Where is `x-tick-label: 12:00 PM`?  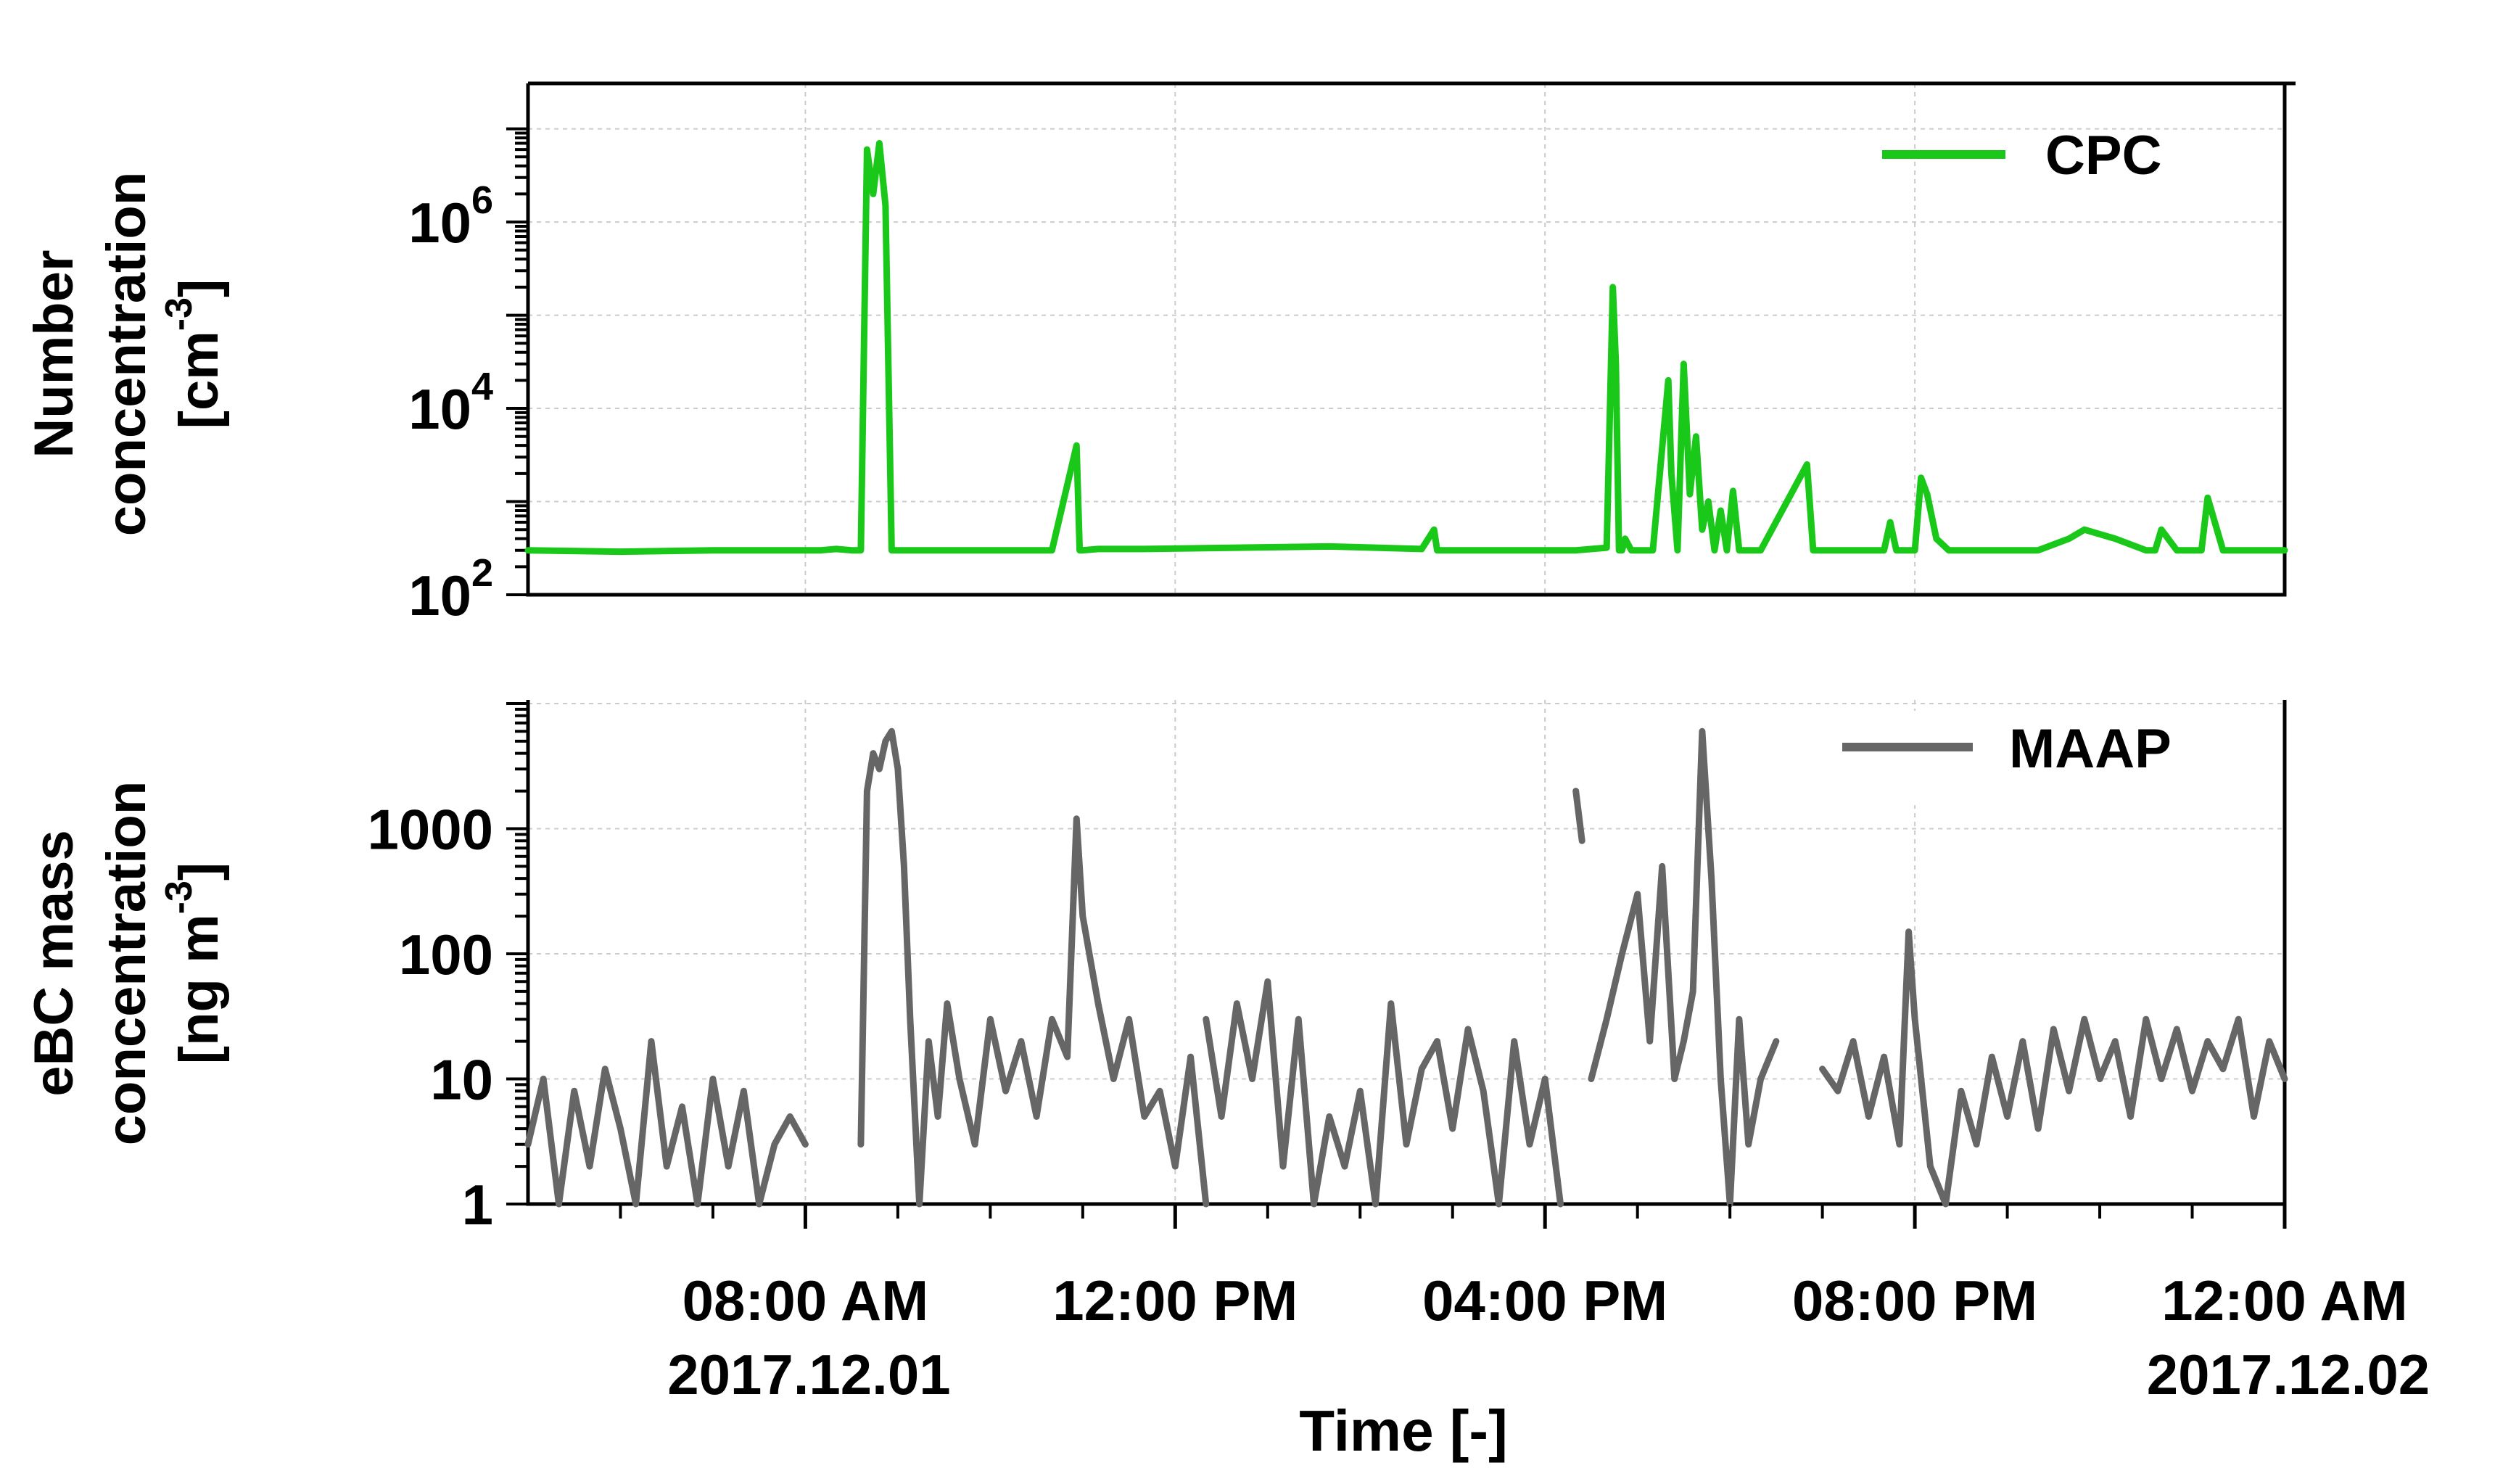
x-tick-label: 12:00 PM is located at coordinates (1175, 1300).